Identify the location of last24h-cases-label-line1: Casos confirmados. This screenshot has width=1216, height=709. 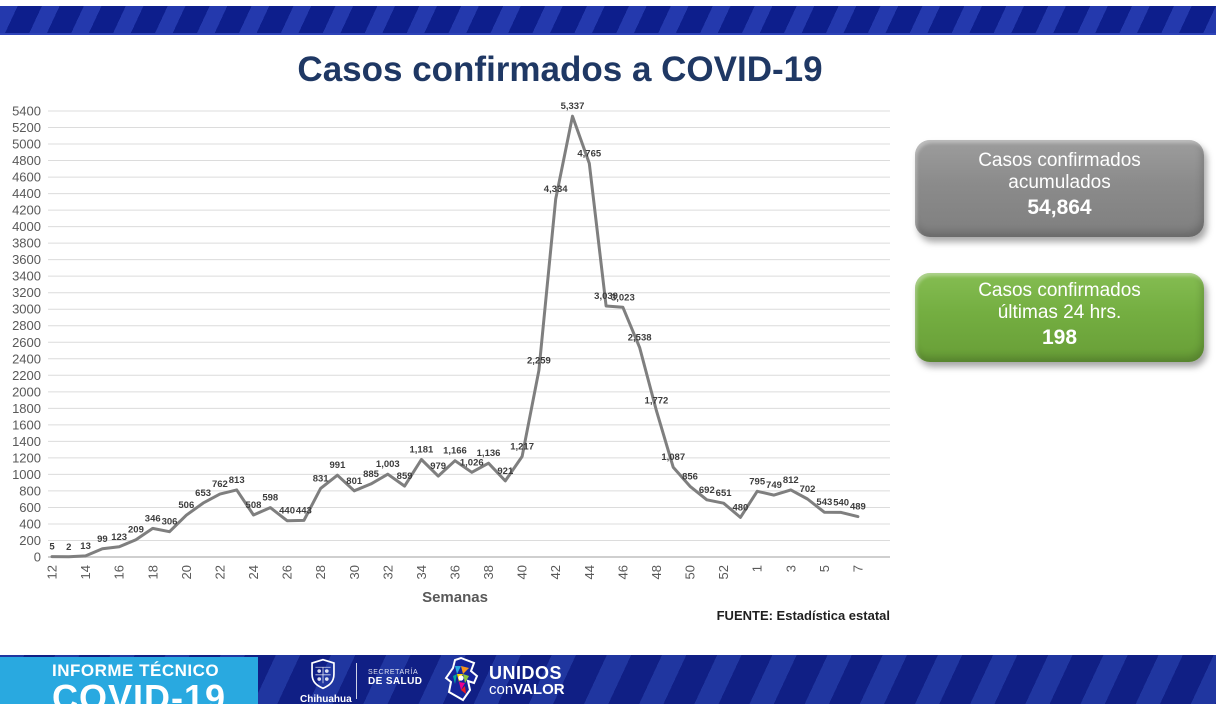
(1059, 290).